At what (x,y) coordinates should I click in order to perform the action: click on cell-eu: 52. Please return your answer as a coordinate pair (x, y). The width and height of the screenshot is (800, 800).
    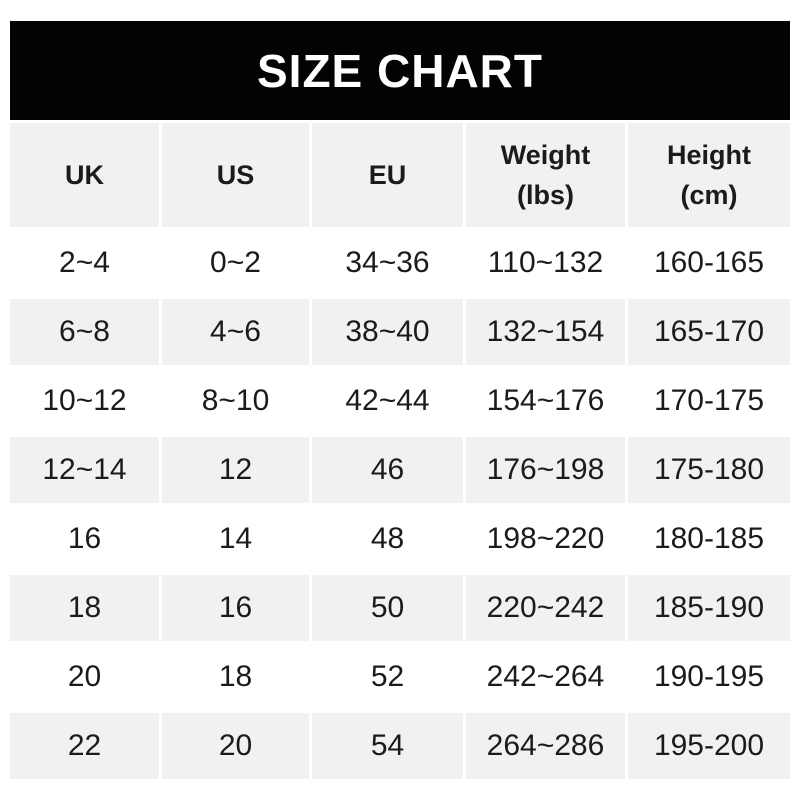
    Looking at the image, I should click on (387, 677).